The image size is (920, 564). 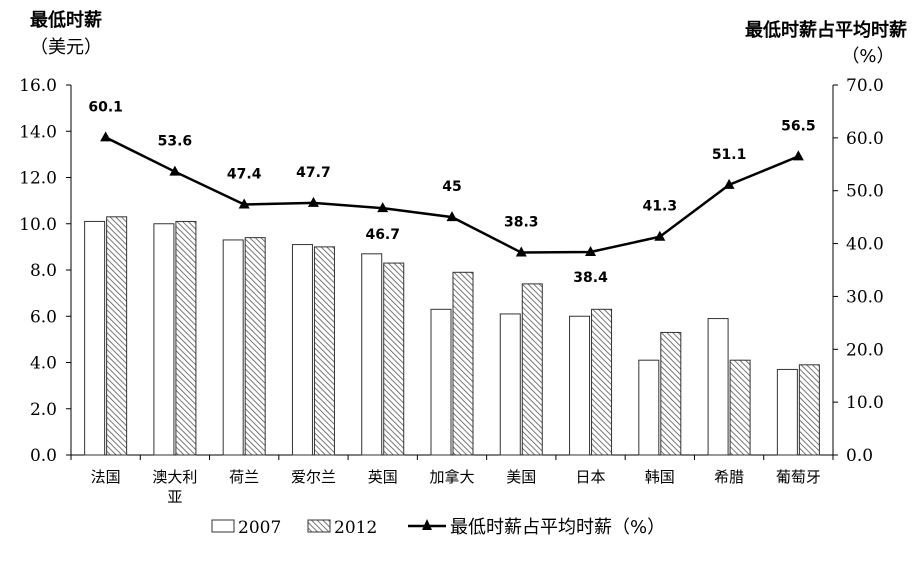 I want to click on category-label: 法国, so click(x=106, y=477).